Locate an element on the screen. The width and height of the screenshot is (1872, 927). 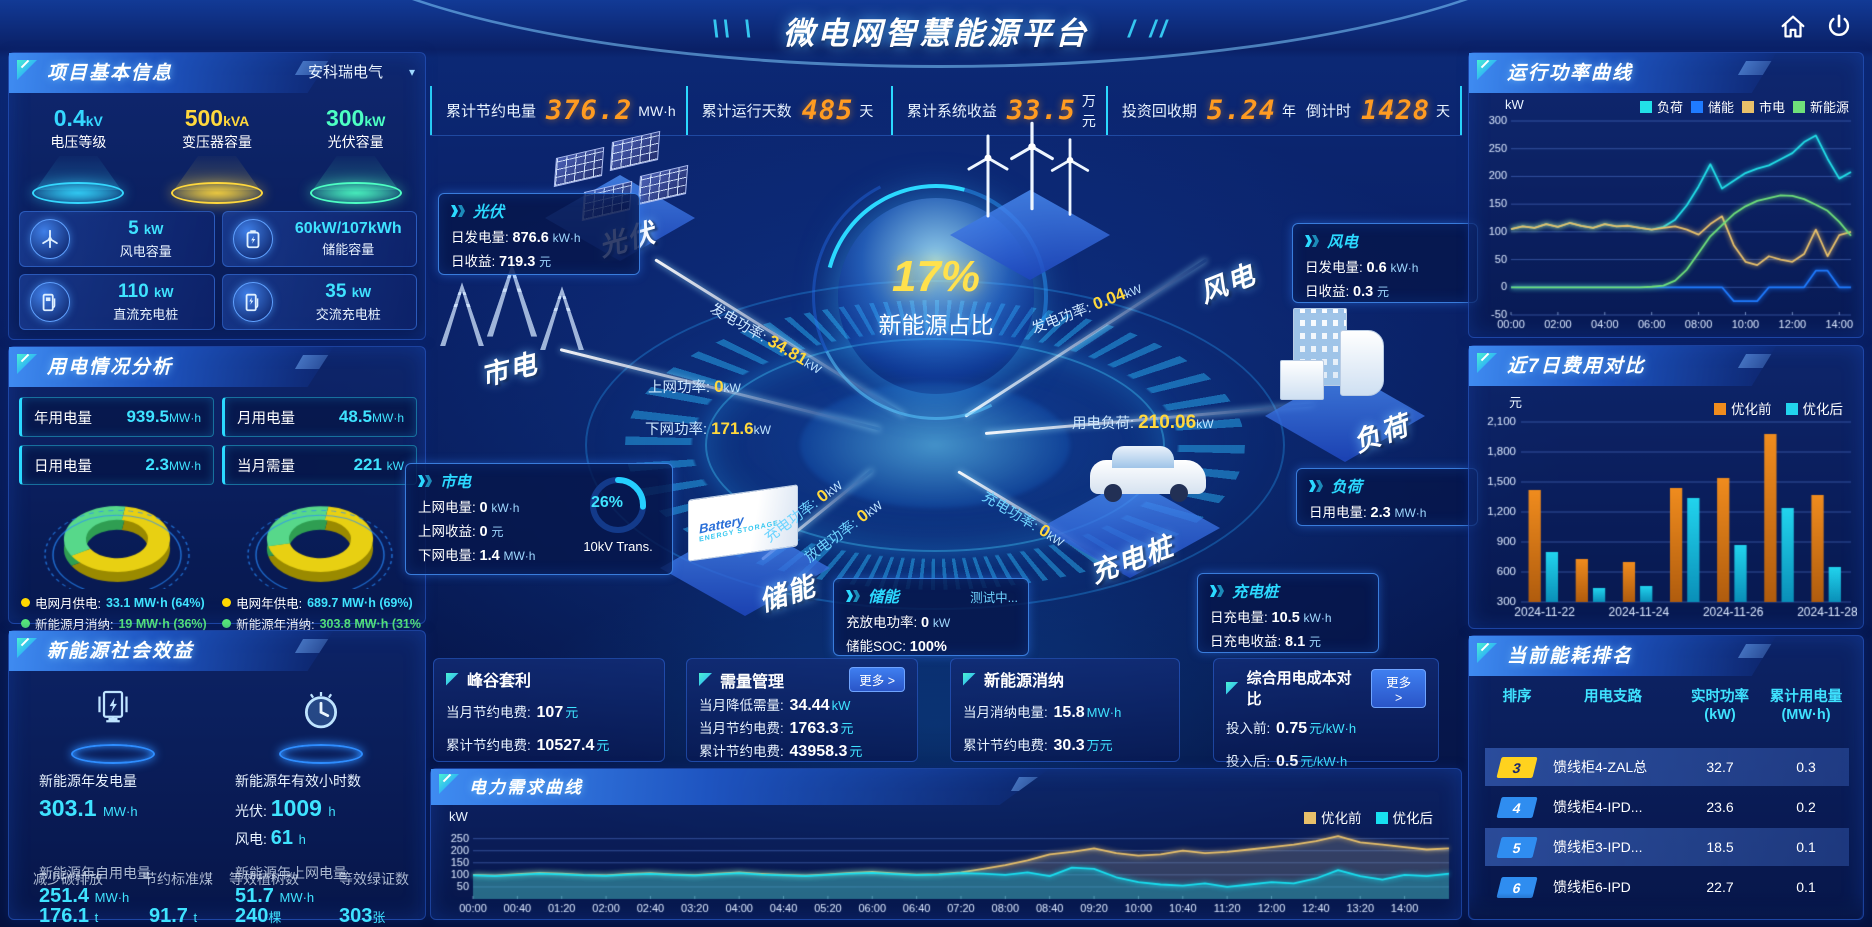
cost-compare-title: 近7日费用对比 is located at coordinates (1576, 366).